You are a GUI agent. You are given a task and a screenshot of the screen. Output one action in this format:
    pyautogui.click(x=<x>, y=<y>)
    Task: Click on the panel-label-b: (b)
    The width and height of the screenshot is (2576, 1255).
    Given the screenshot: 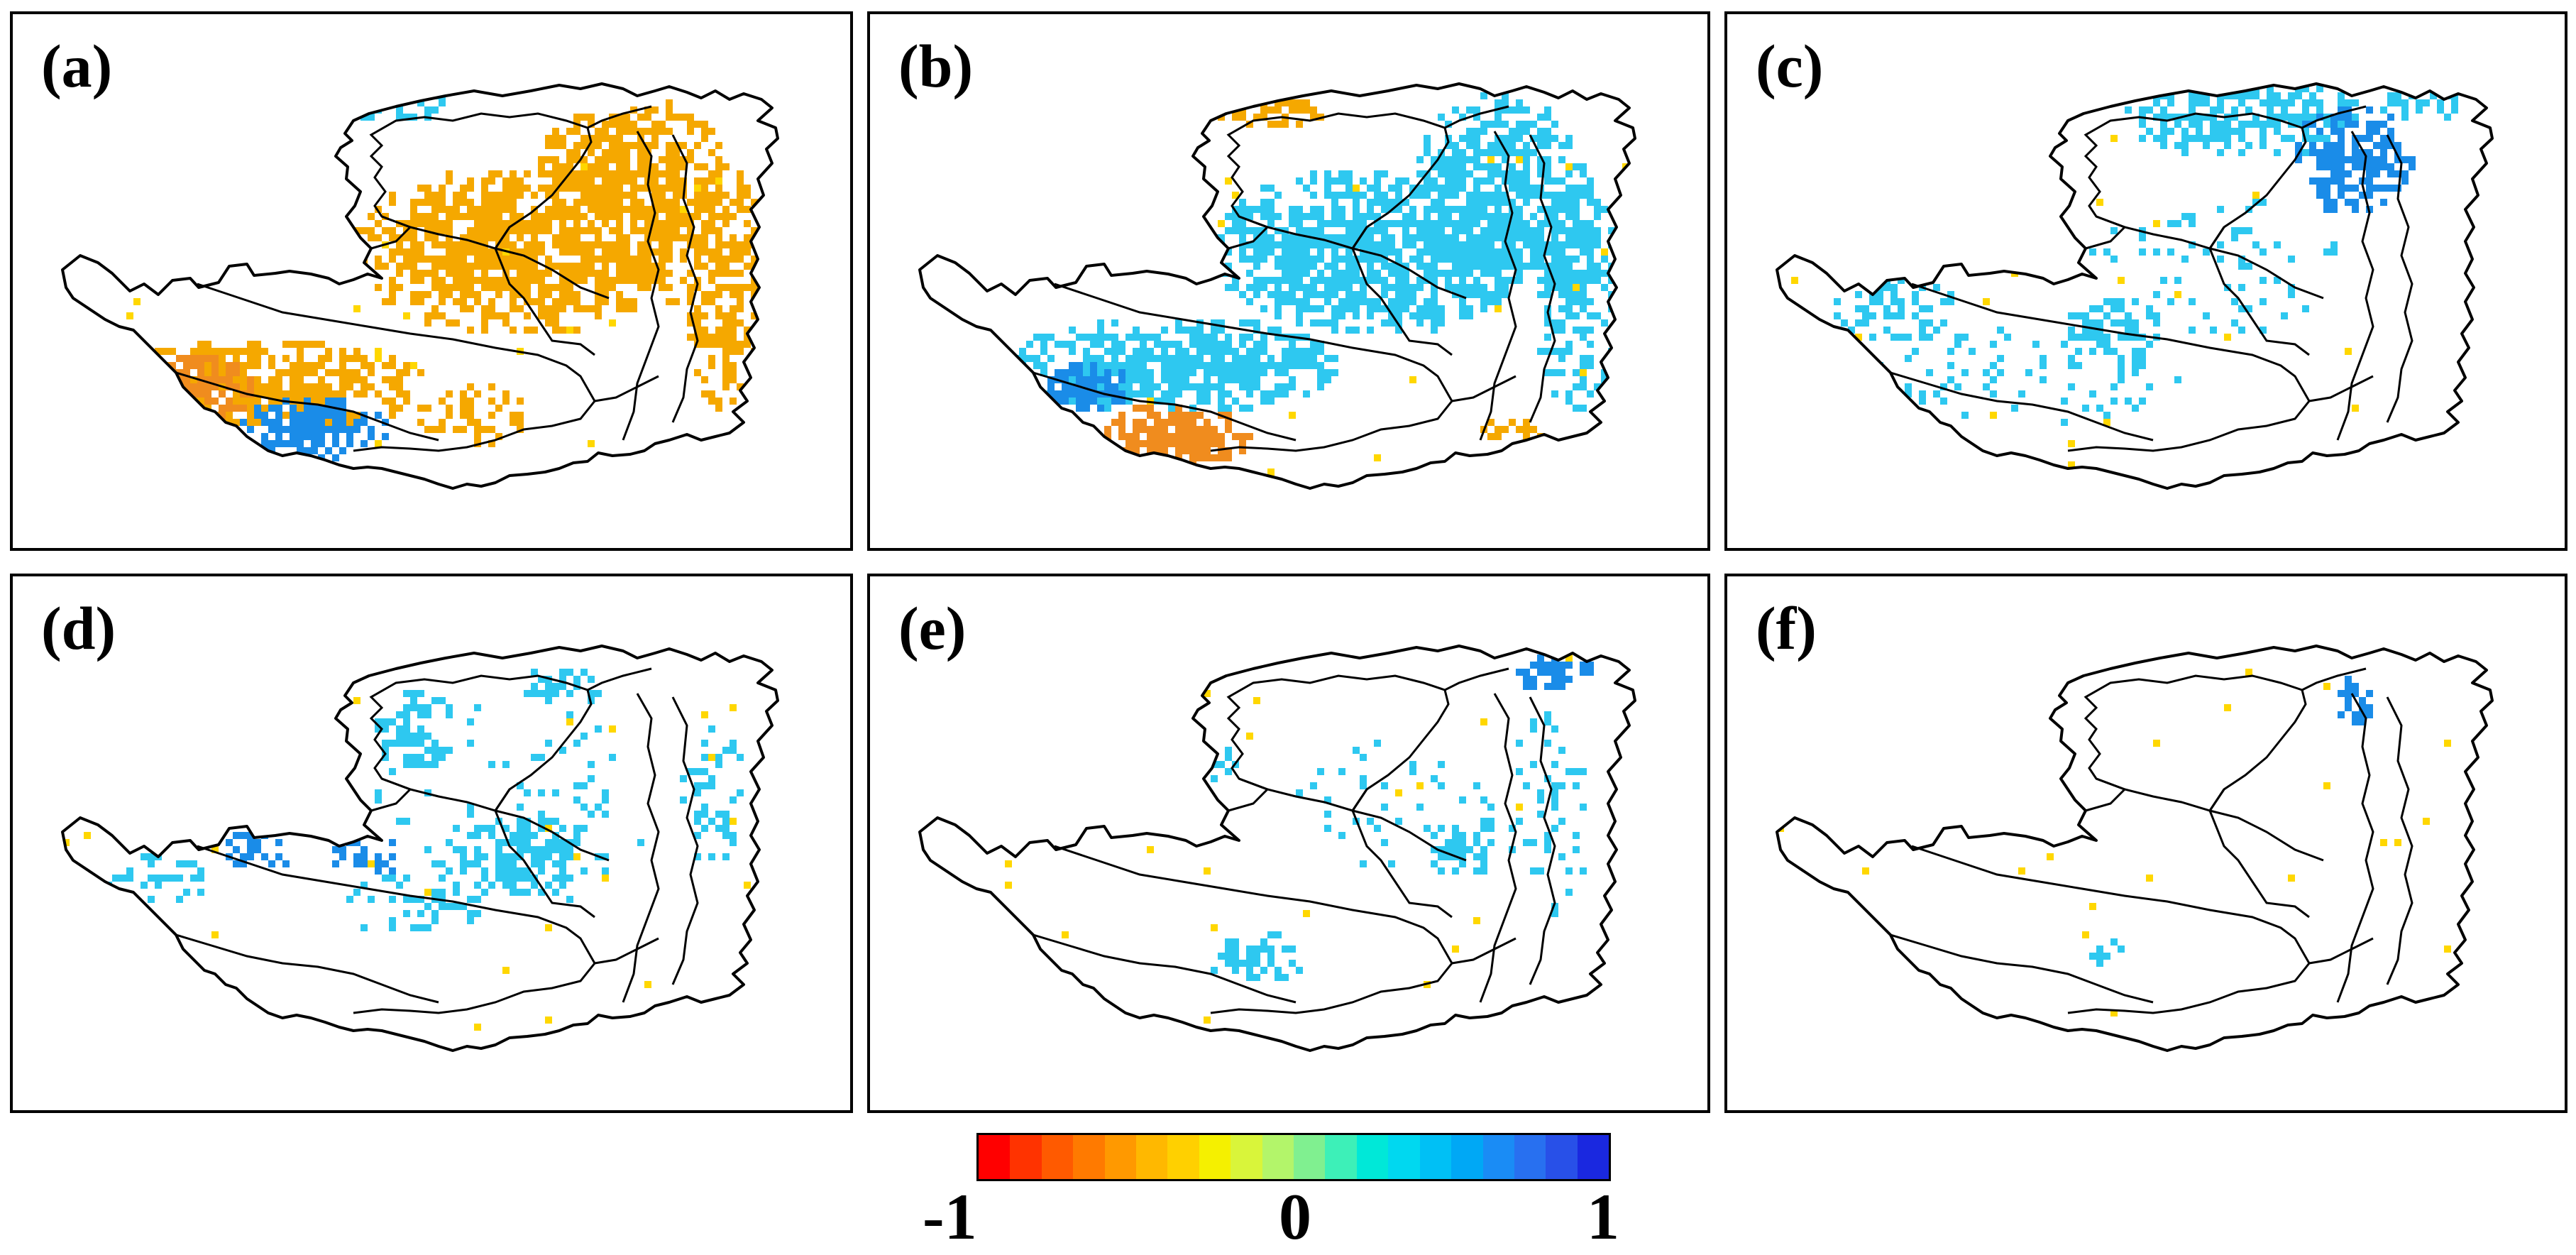 What is the action you would take?
    pyautogui.click(x=936, y=66)
    